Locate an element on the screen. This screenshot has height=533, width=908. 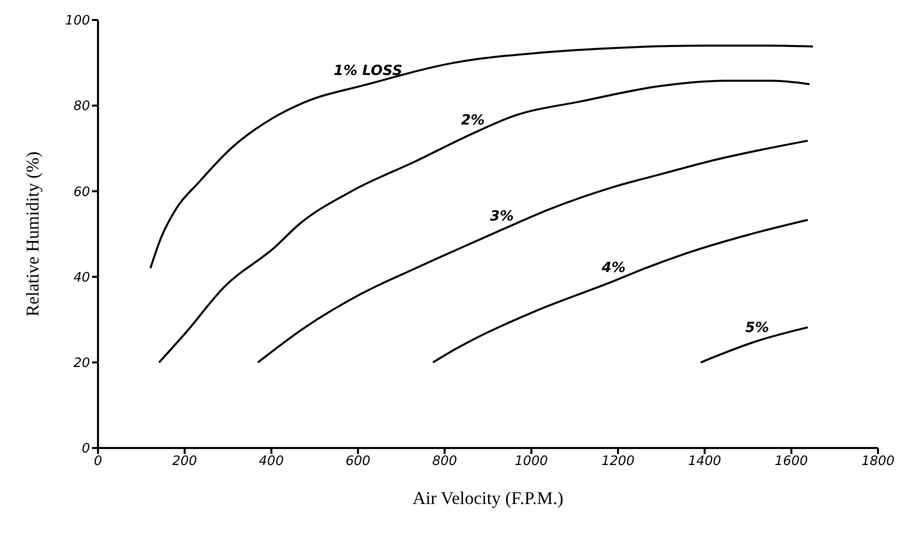
x-tick-label: 1200 is located at coordinates (618, 462).